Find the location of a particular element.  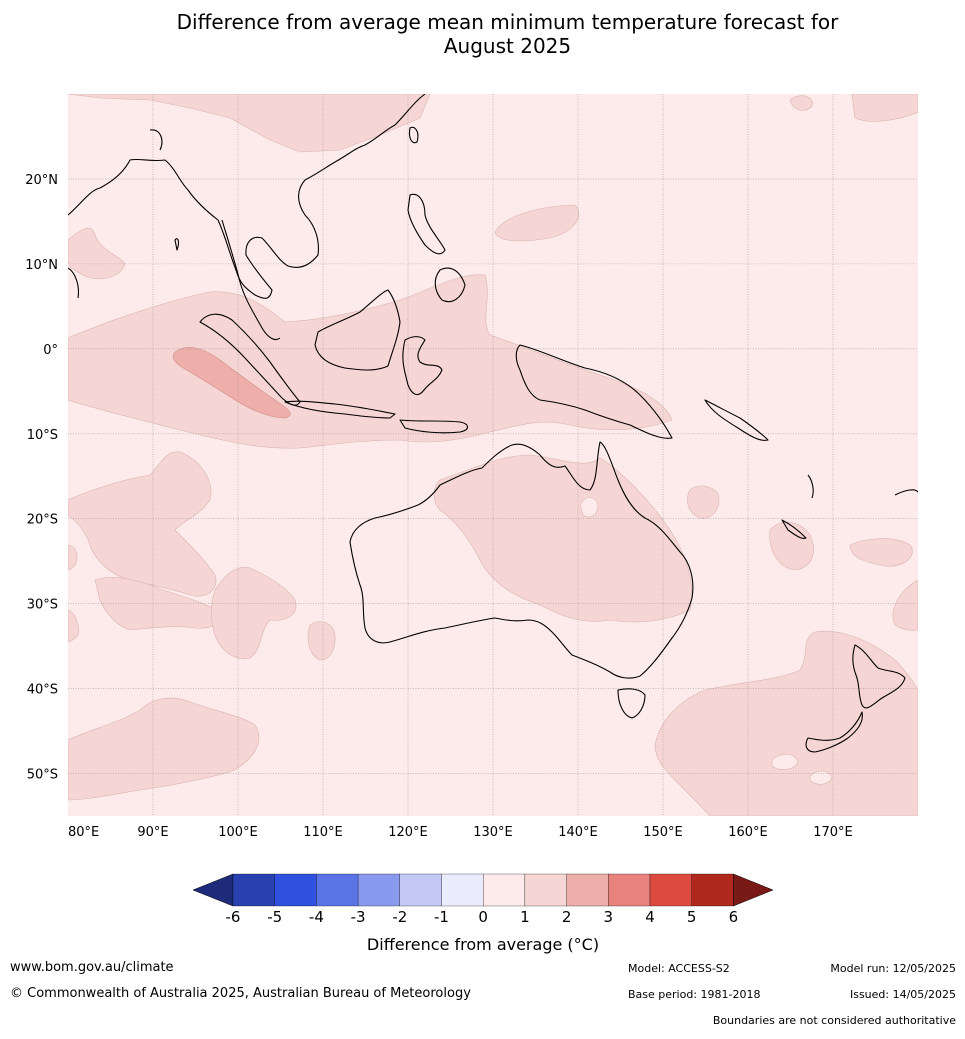

coastline-new-caledonia is located at coordinates (794, 529).